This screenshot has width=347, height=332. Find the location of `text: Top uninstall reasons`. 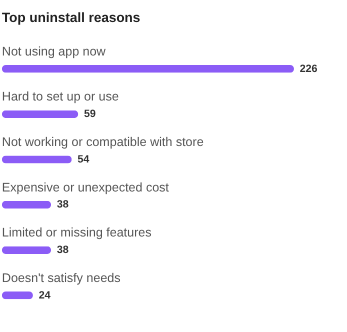

text: Top uninstall reasons is located at coordinates (71, 18).